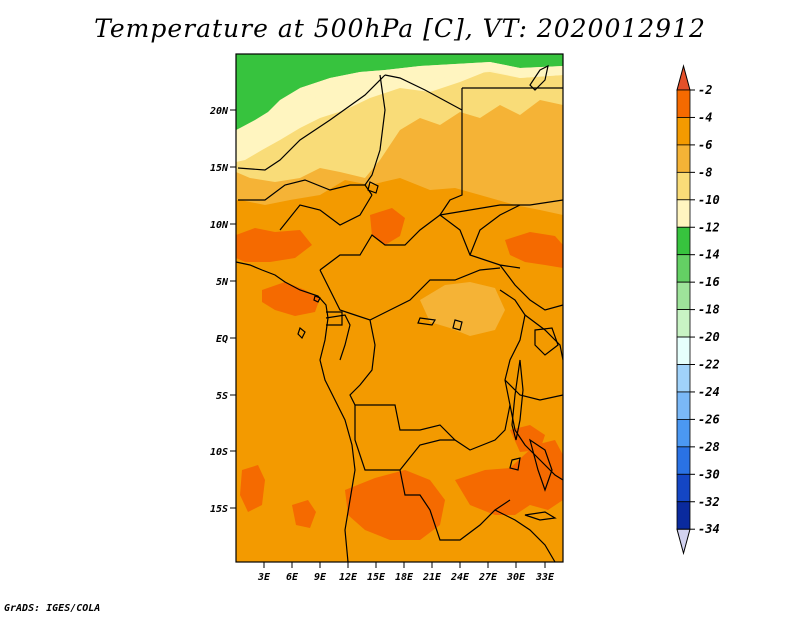  What do you see at coordinates (222, 282) in the screenshot?
I see `lat-label: 5N` at bounding box center [222, 282].